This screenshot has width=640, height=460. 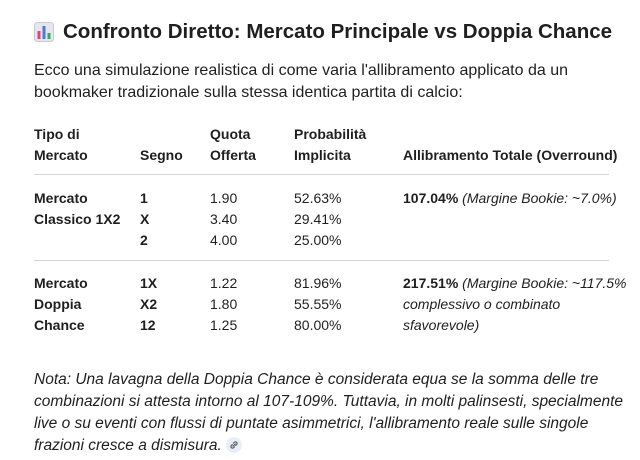 I want to click on prob-cell: 29.41%, so click(x=318, y=219).